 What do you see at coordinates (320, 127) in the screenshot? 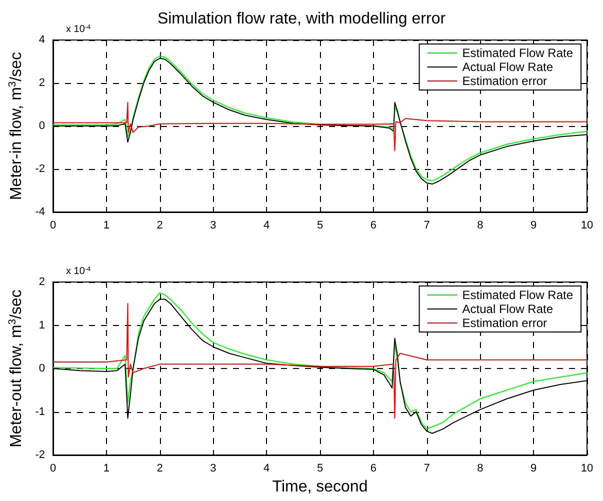
I see `line-series` at bounding box center [320, 127].